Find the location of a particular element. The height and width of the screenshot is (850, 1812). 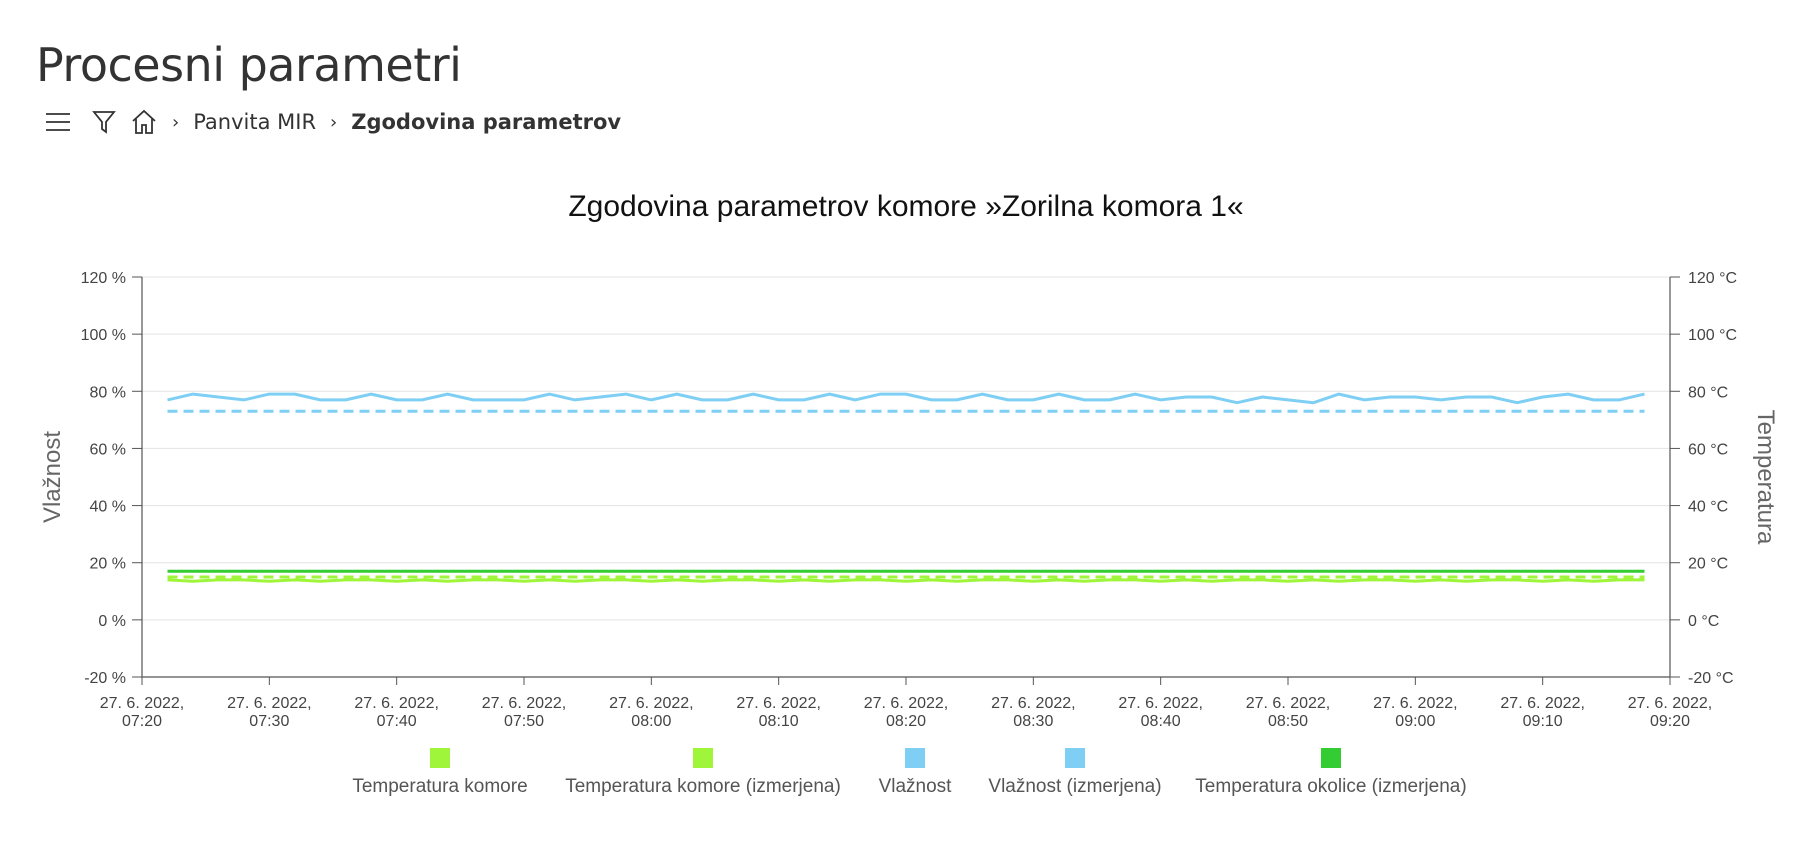

y-right-tick-label: 0 °C is located at coordinates (1703, 621).